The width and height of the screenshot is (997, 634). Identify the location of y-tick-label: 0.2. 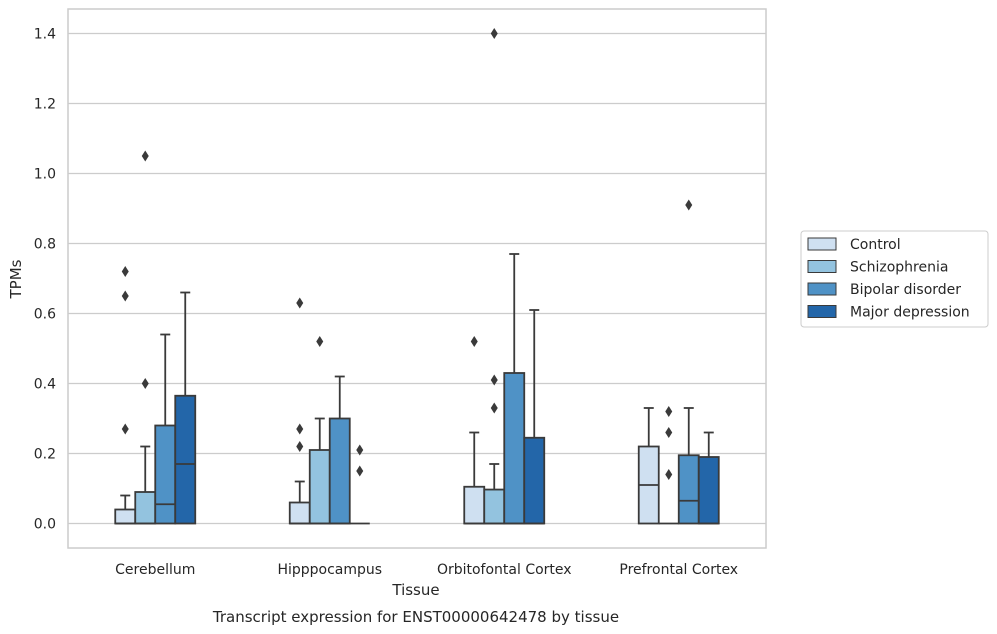
(45, 455).